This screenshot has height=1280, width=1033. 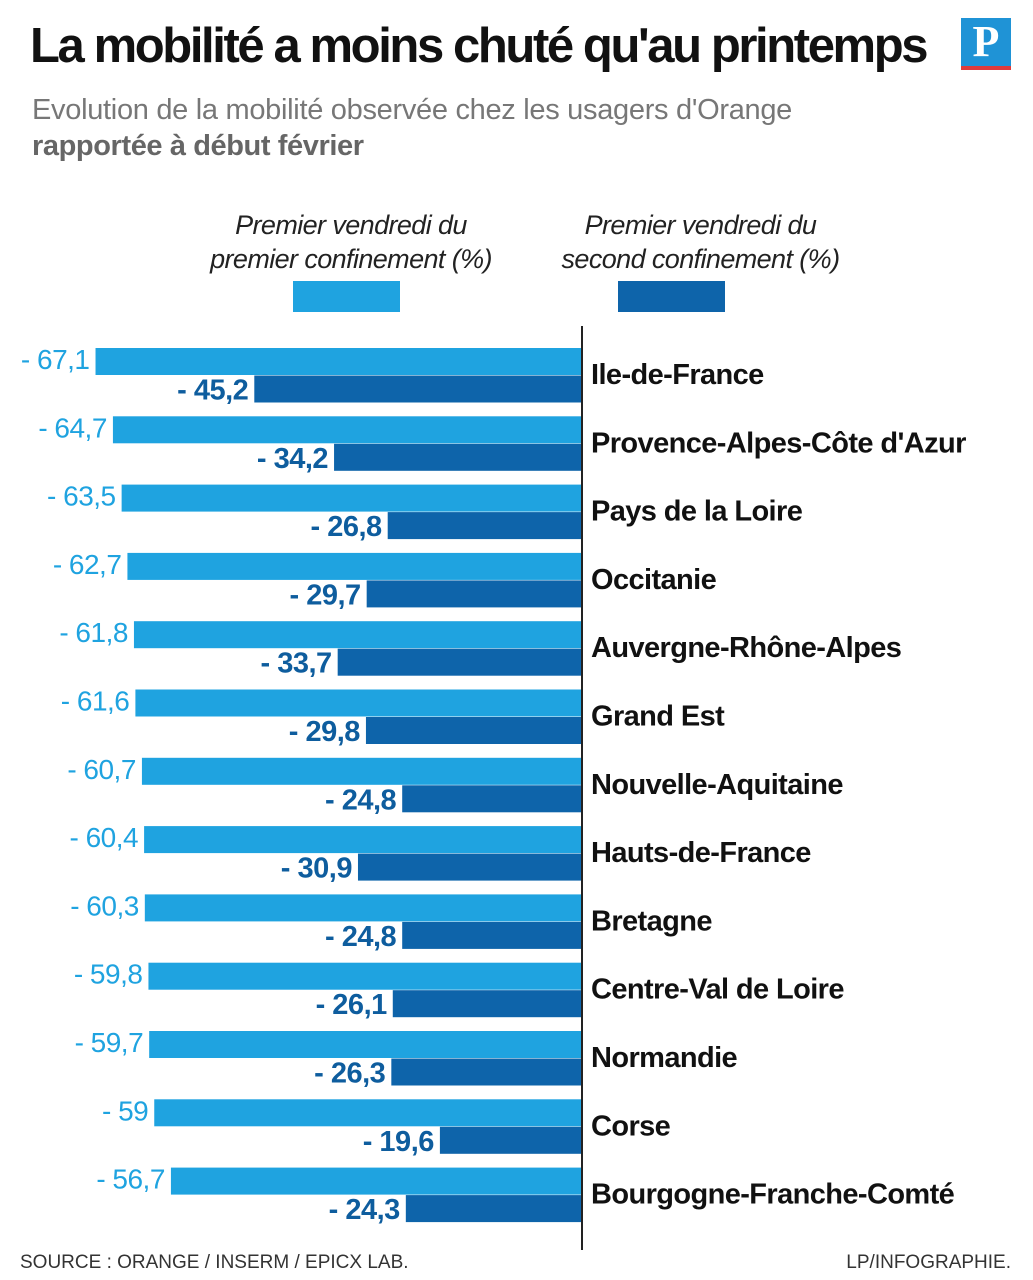 I want to click on category-label: Centre-Val de Loire, so click(x=717, y=990).